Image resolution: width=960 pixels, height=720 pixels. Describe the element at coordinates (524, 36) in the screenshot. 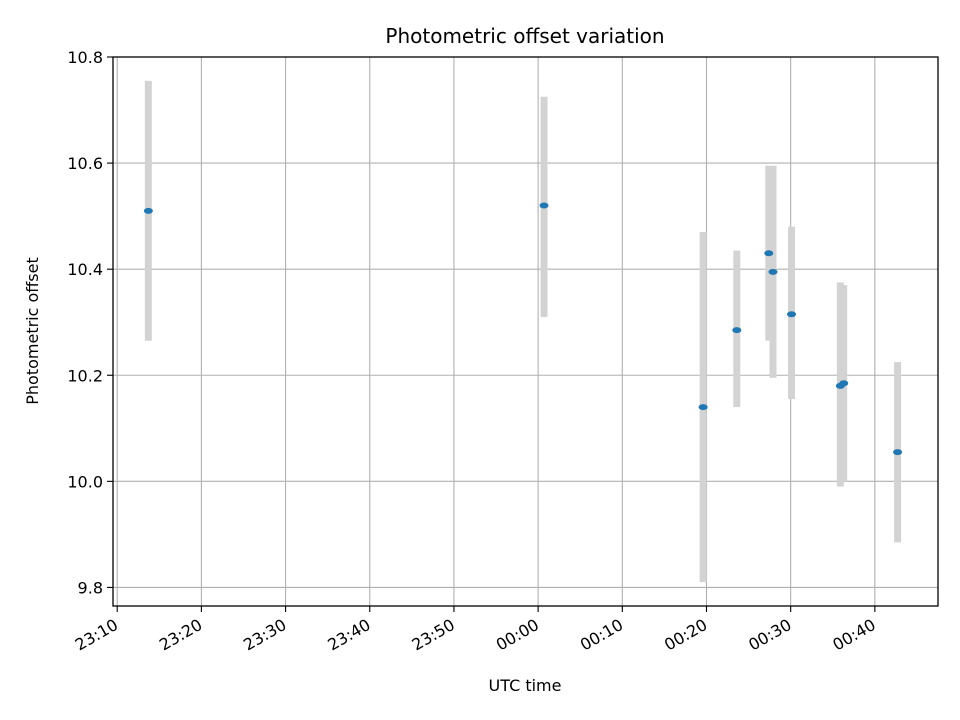

I see `chart-title: Photometric offset variation` at that location.